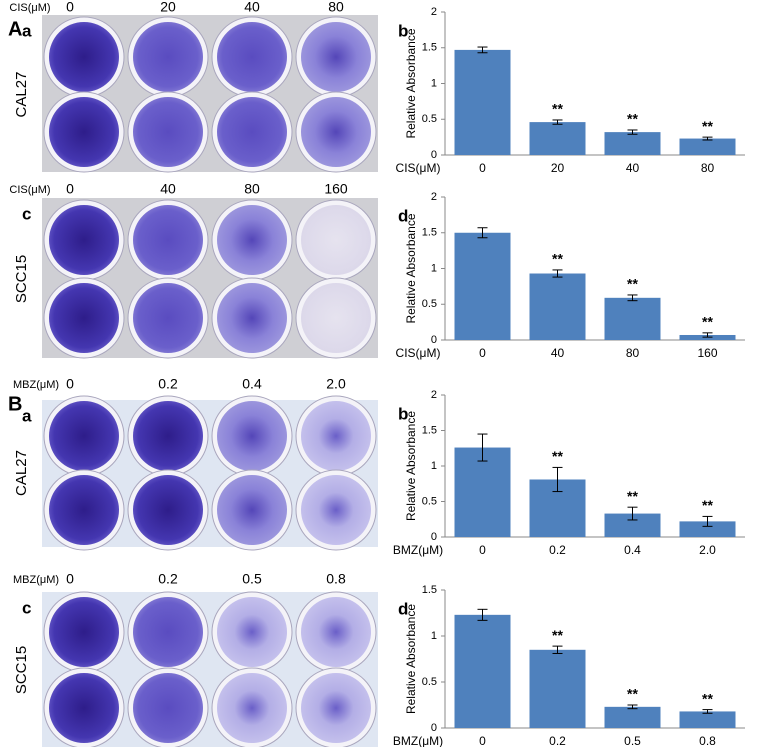 The image size is (759, 747). I want to click on dose-label: 40, so click(252, 7).